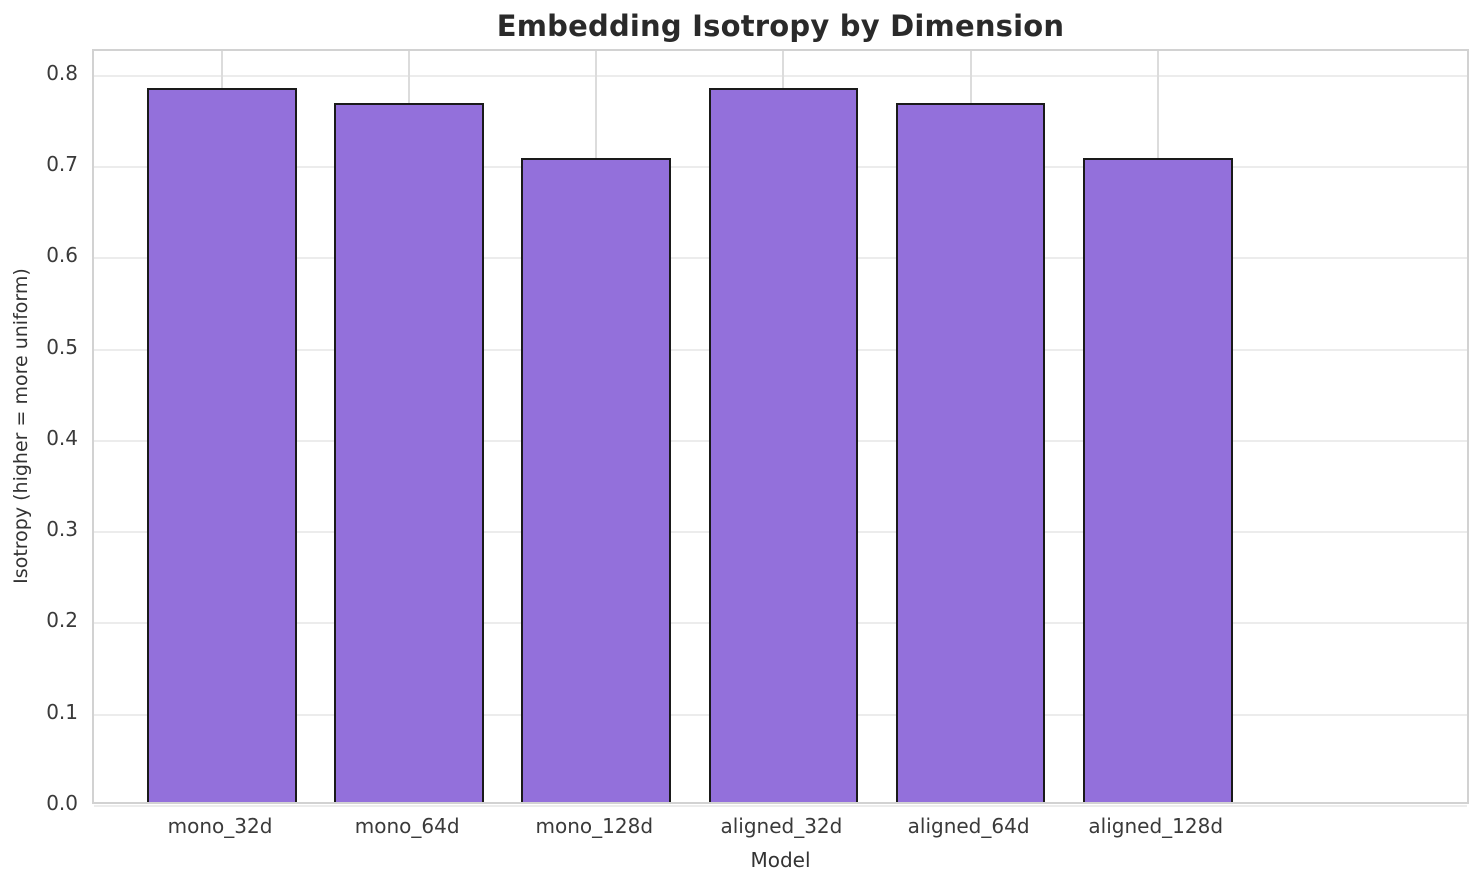 This screenshot has height=885, width=1484. What do you see at coordinates (62, 163) in the screenshot?
I see `y-tick-label: 0.7` at bounding box center [62, 163].